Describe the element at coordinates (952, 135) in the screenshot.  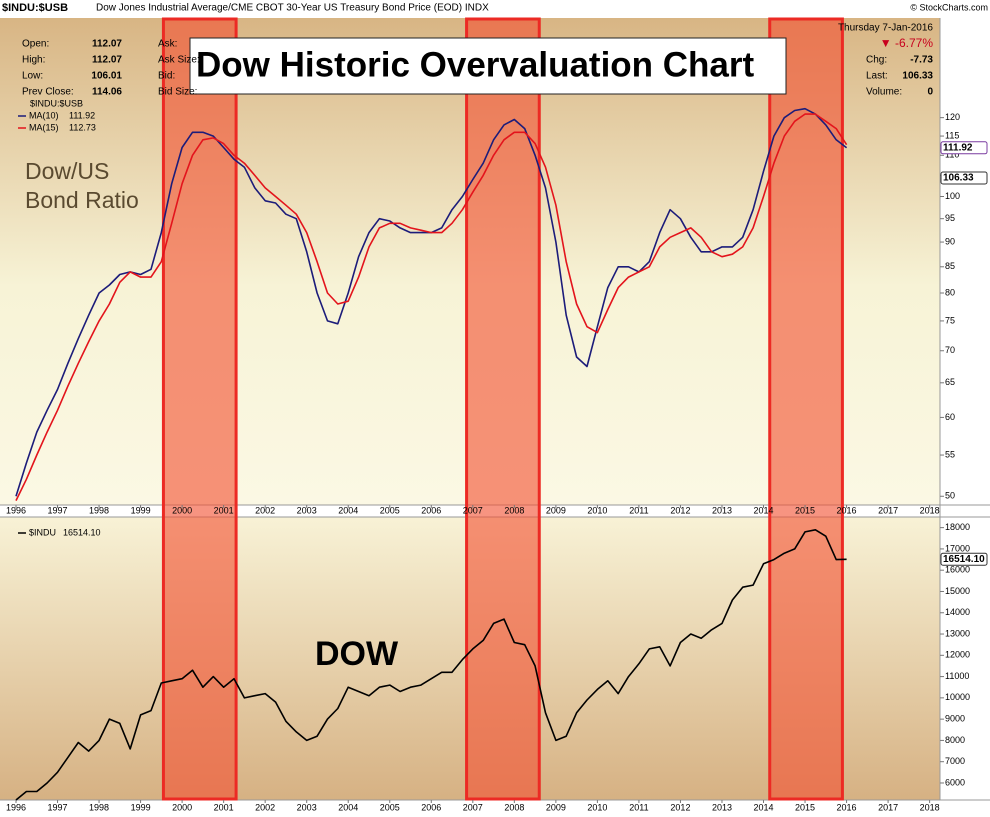
I see `y-tick-label: 115` at that location.